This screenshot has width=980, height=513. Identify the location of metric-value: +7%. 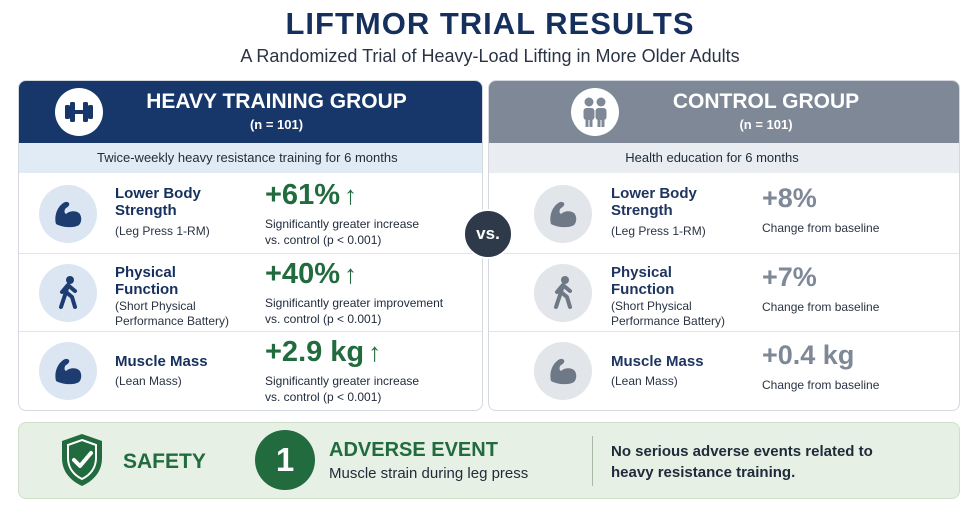
(789, 277).